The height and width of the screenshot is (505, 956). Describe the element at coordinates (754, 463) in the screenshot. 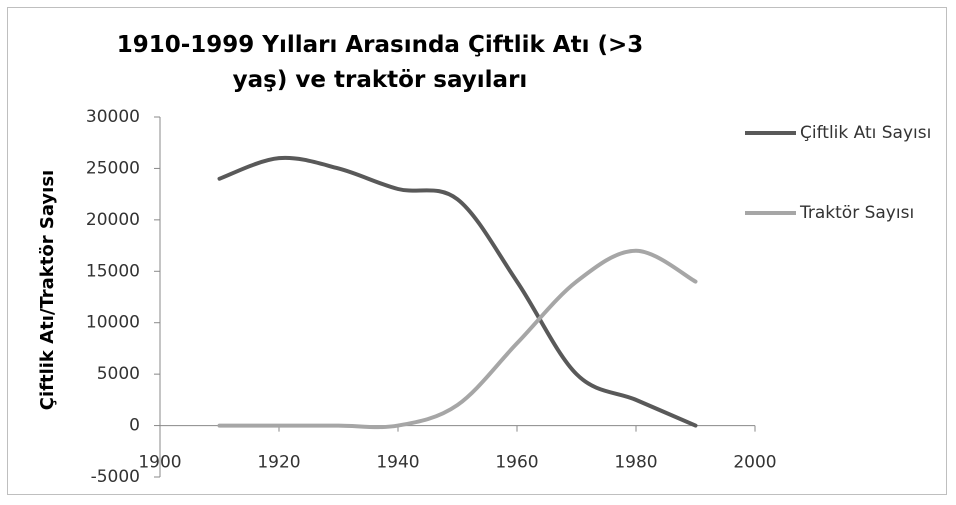

I see `x-tick-label: 2000` at that location.